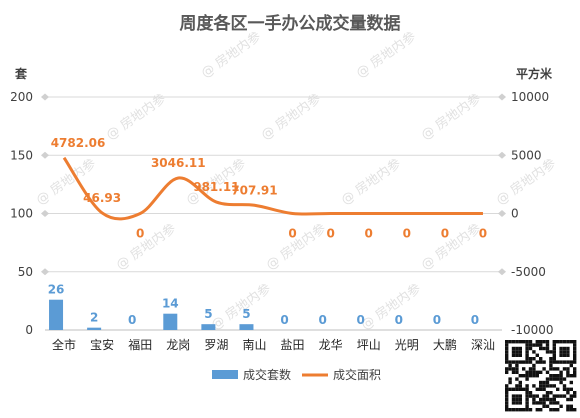 This screenshot has height=418, width=580. What do you see at coordinates (254, 344) in the screenshot?
I see `category-label-5: 南山` at bounding box center [254, 344].